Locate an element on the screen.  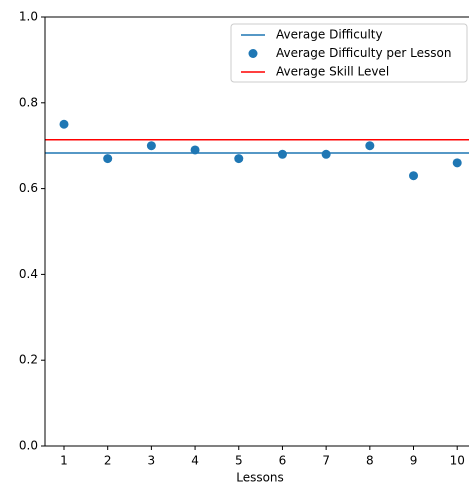
y-tick-label: 0.8 is located at coordinates (28, 102).